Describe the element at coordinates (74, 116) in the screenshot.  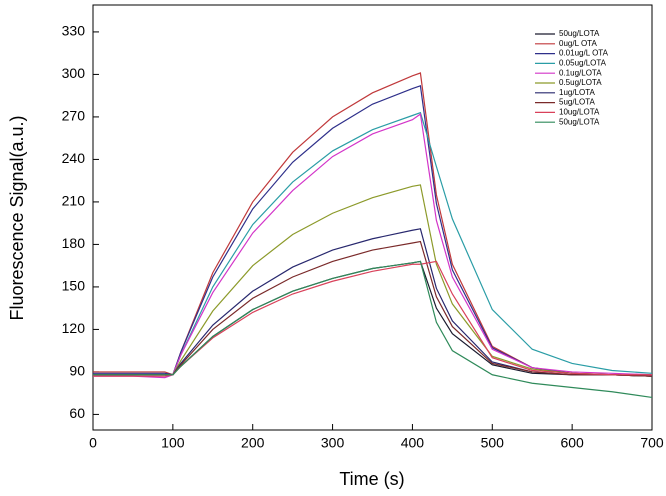
I see `y-tick-label: 270` at that location.